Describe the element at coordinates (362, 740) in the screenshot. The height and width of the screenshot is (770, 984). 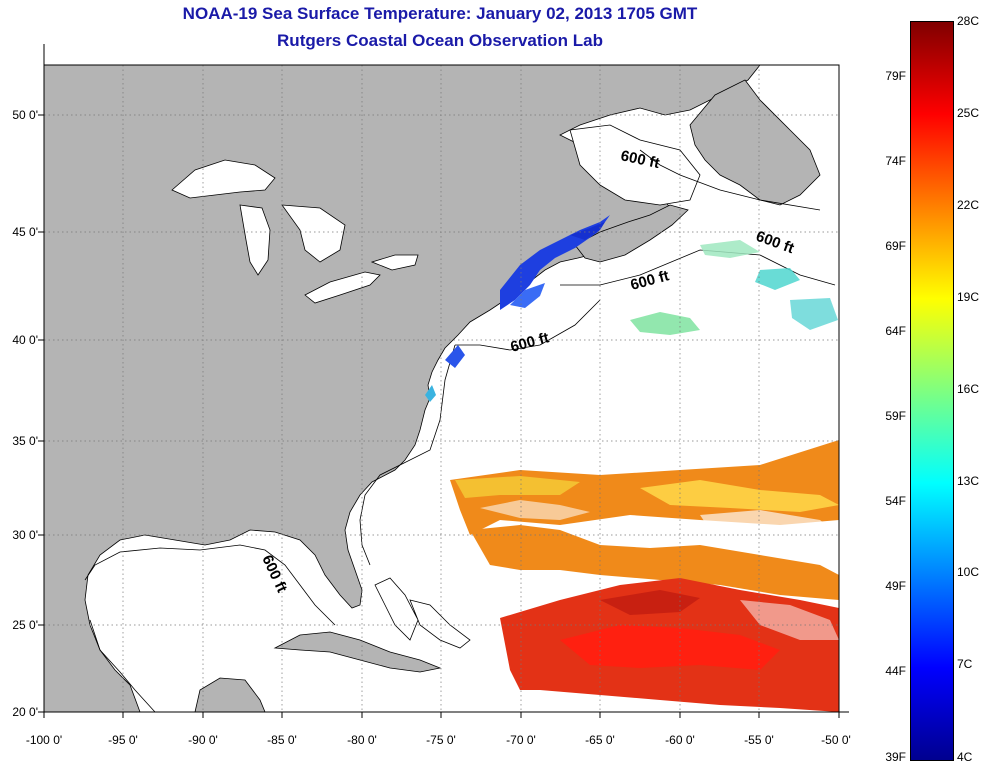
I see `lon-tick-label: -80 0'` at that location.